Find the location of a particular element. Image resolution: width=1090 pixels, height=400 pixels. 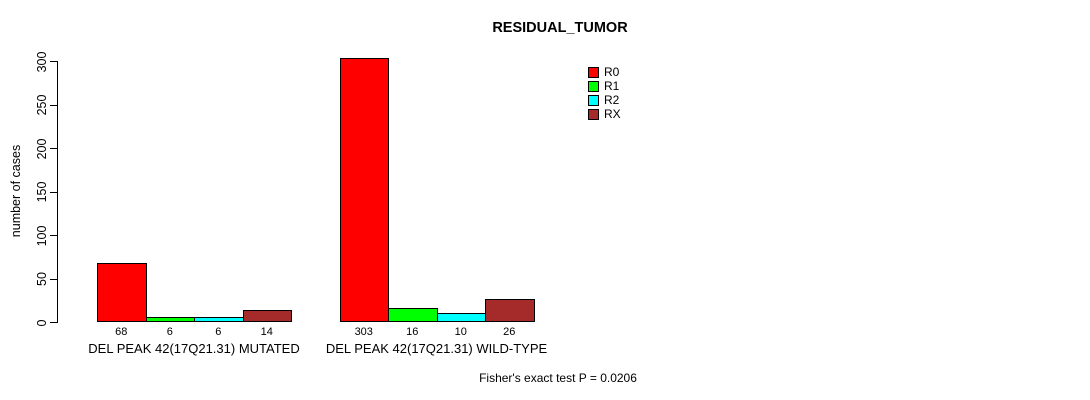

bar-value-label: 16 is located at coordinates (412, 332).